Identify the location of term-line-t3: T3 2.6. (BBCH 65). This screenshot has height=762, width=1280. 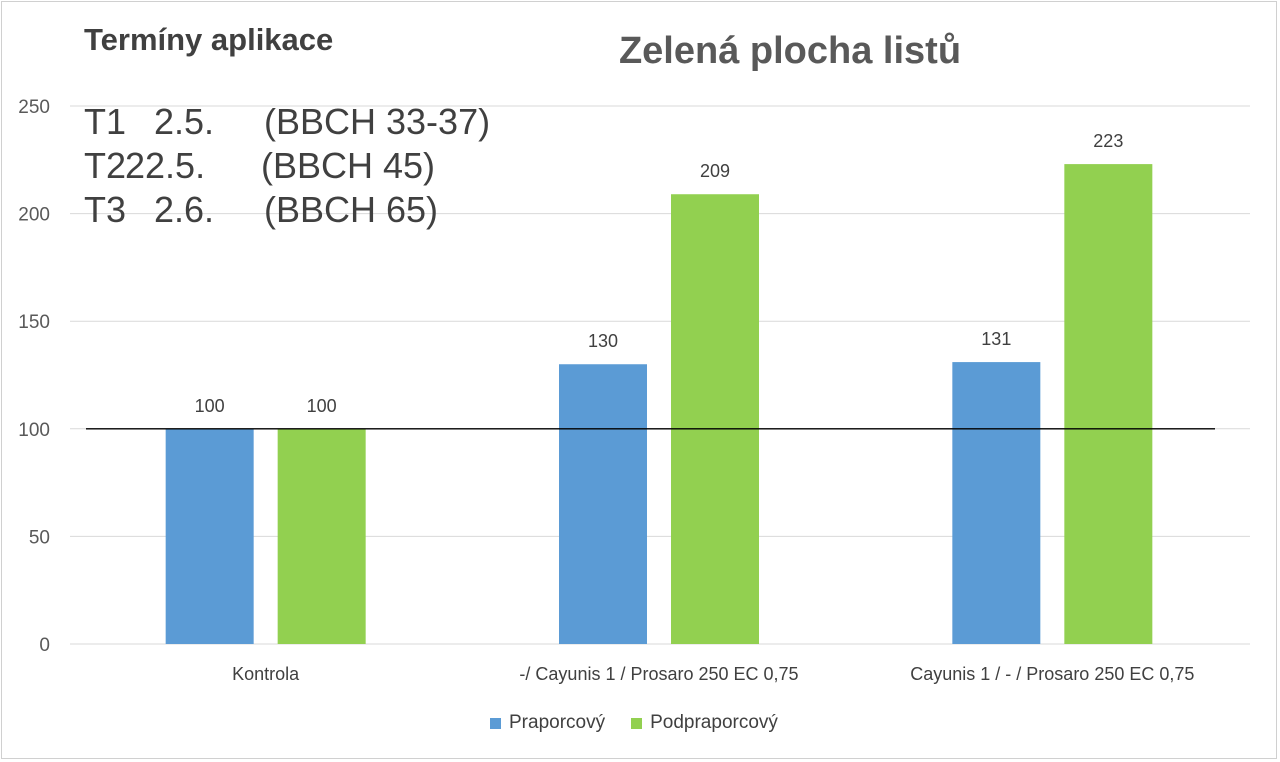
(287, 210).